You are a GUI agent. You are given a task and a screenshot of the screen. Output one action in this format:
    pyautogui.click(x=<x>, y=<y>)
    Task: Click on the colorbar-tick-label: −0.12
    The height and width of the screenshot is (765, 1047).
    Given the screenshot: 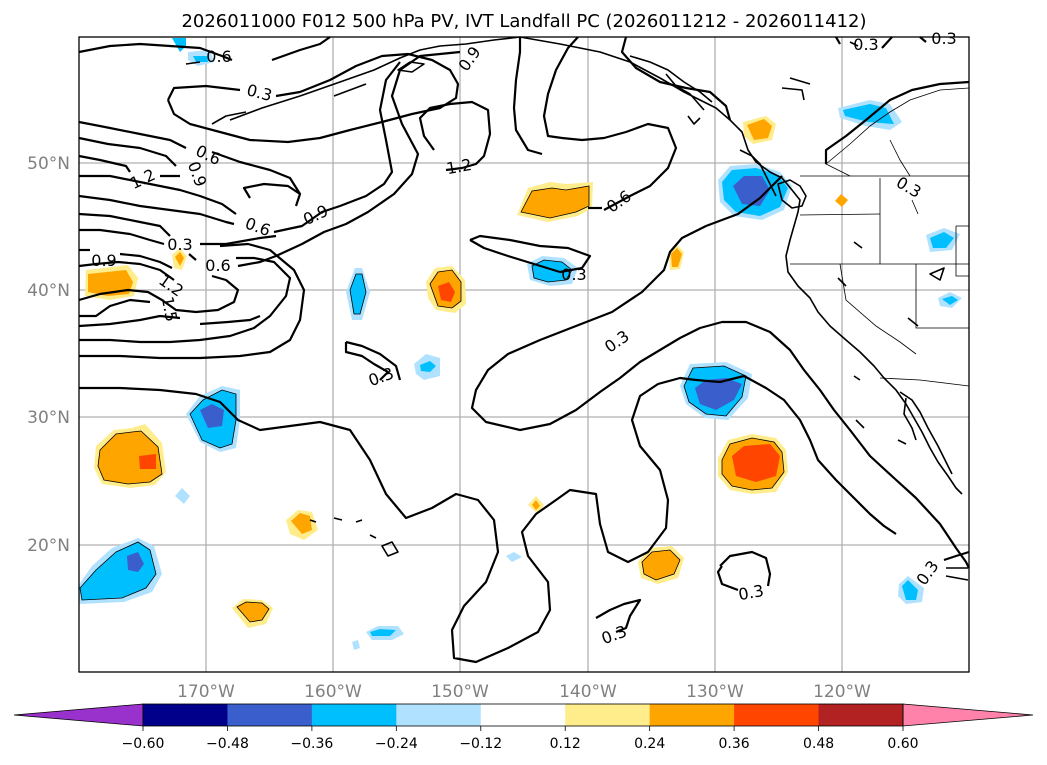 What is the action you would take?
    pyautogui.click(x=480, y=744)
    